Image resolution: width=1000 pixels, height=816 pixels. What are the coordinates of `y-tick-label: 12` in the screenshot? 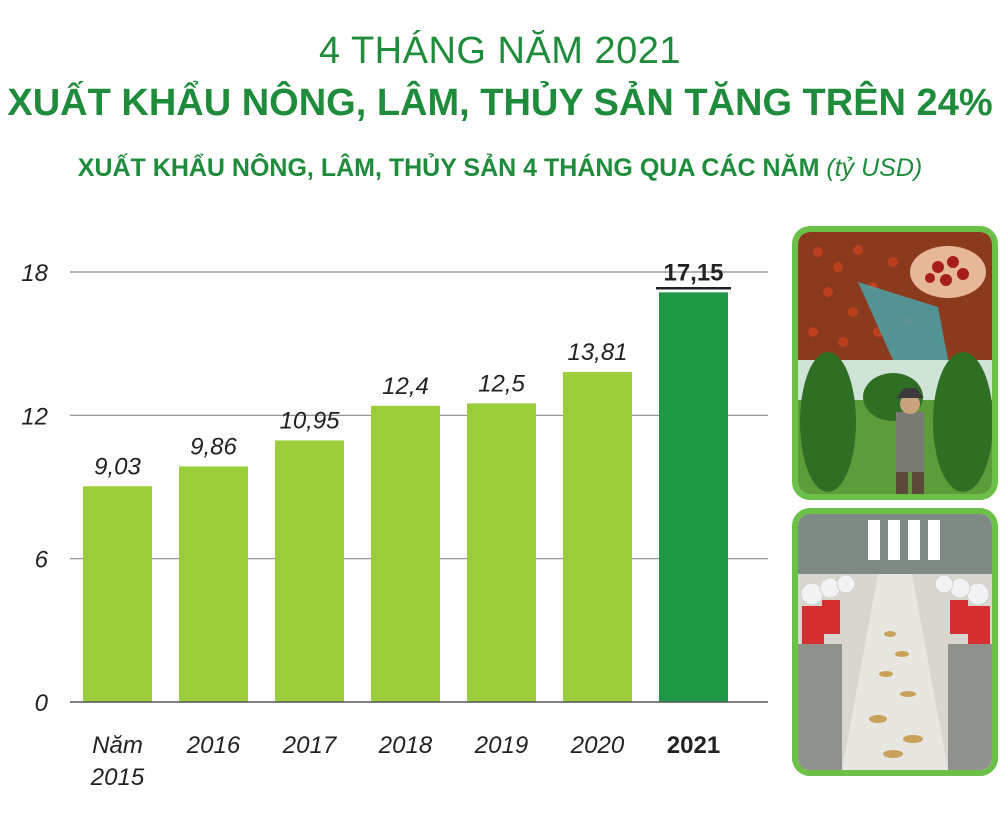 It's located at (34, 416).